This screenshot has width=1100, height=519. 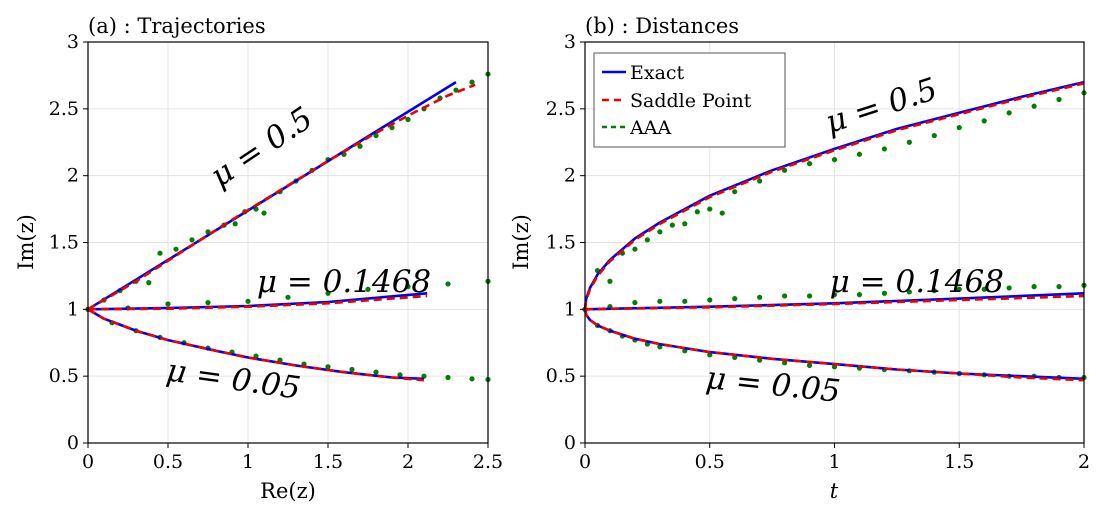 I want to click on legend-box, so click(x=689, y=100).